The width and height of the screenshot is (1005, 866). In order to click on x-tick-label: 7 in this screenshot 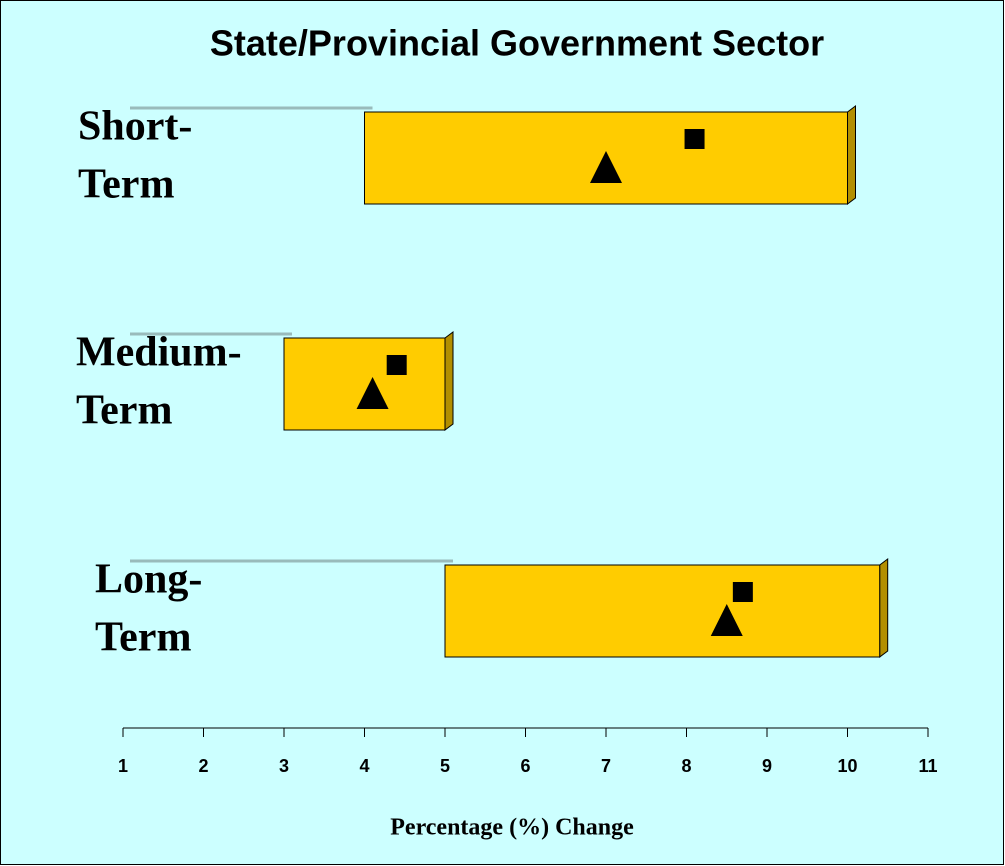, I will do `click(606, 766)`.